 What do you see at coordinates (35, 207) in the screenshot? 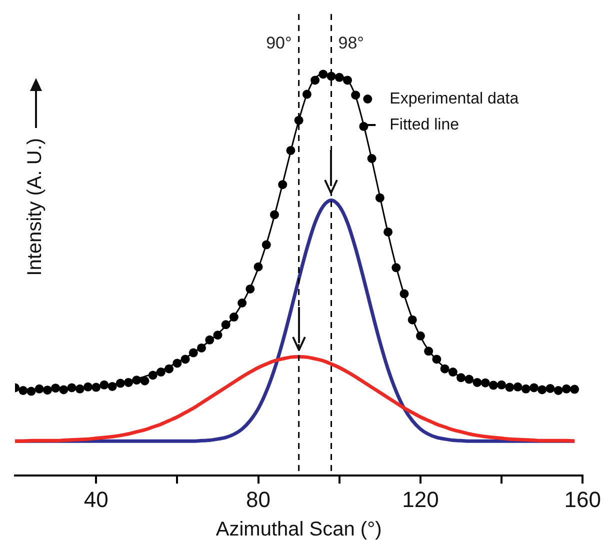
I see `y-axis-title: Intensity (A. U.)` at bounding box center [35, 207].